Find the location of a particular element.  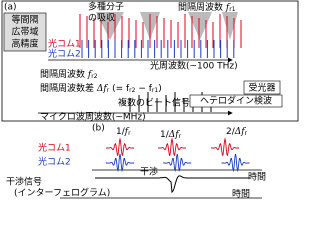

period-2: 1/Δfr is located at coordinates (171, 135).